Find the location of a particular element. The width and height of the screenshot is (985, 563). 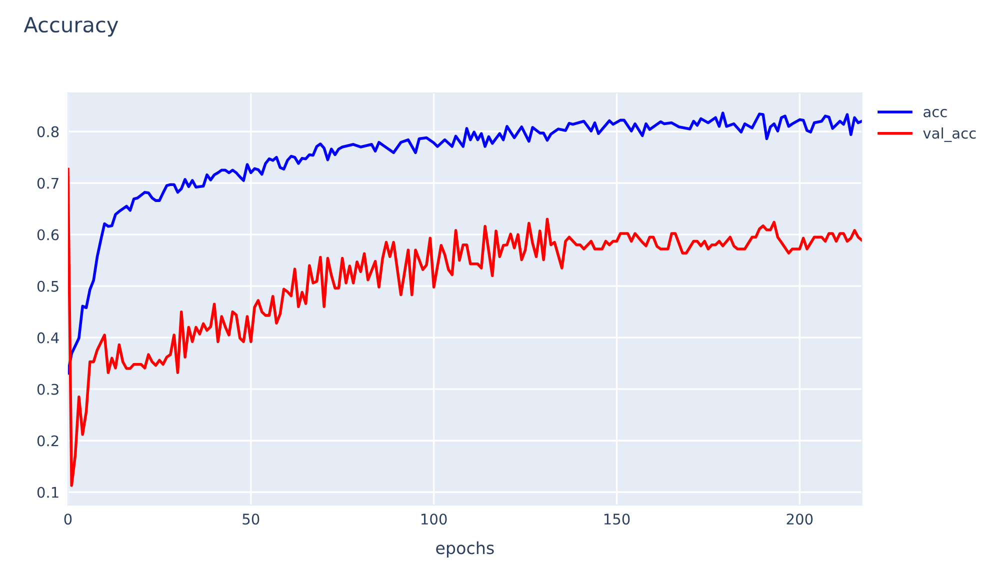

y-tick-label: 0.7 is located at coordinates (47, 183).